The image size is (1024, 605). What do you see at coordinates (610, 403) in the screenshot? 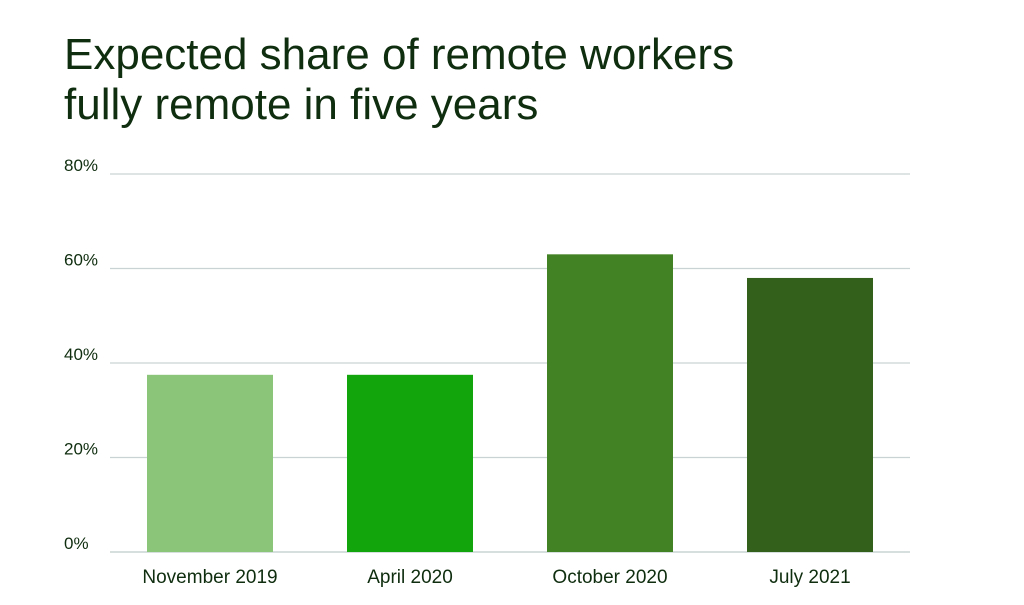
I see `bar-october-2020` at bounding box center [610, 403].